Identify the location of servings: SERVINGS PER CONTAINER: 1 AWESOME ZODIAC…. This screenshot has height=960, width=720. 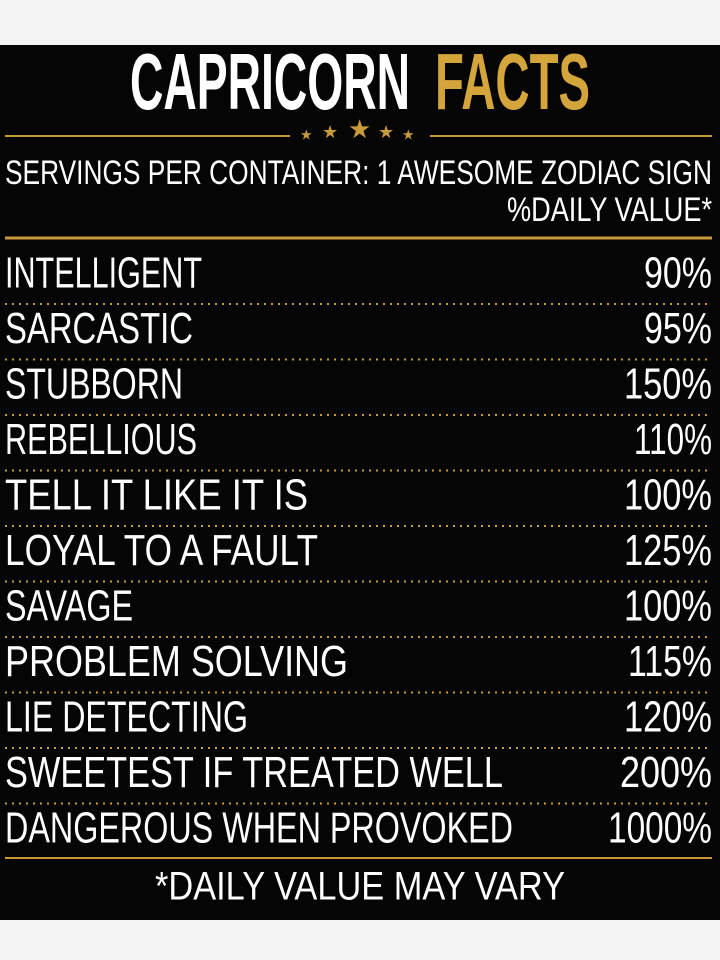
(358, 173).